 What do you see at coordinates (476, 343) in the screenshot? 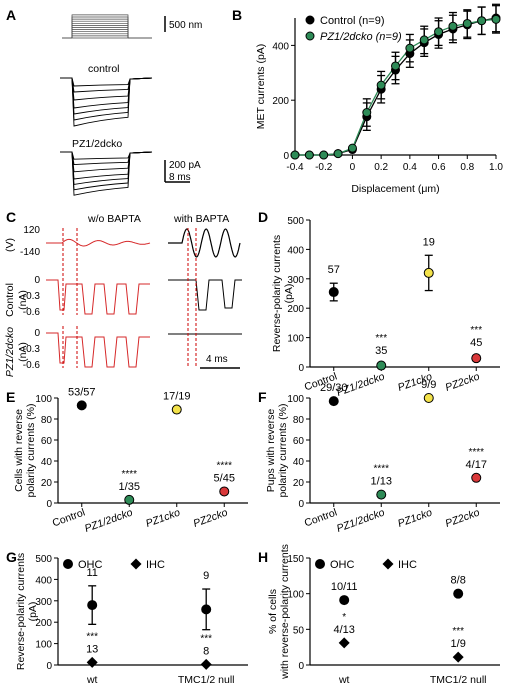
I see `d-count-label: 45` at bounding box center [476, 343].